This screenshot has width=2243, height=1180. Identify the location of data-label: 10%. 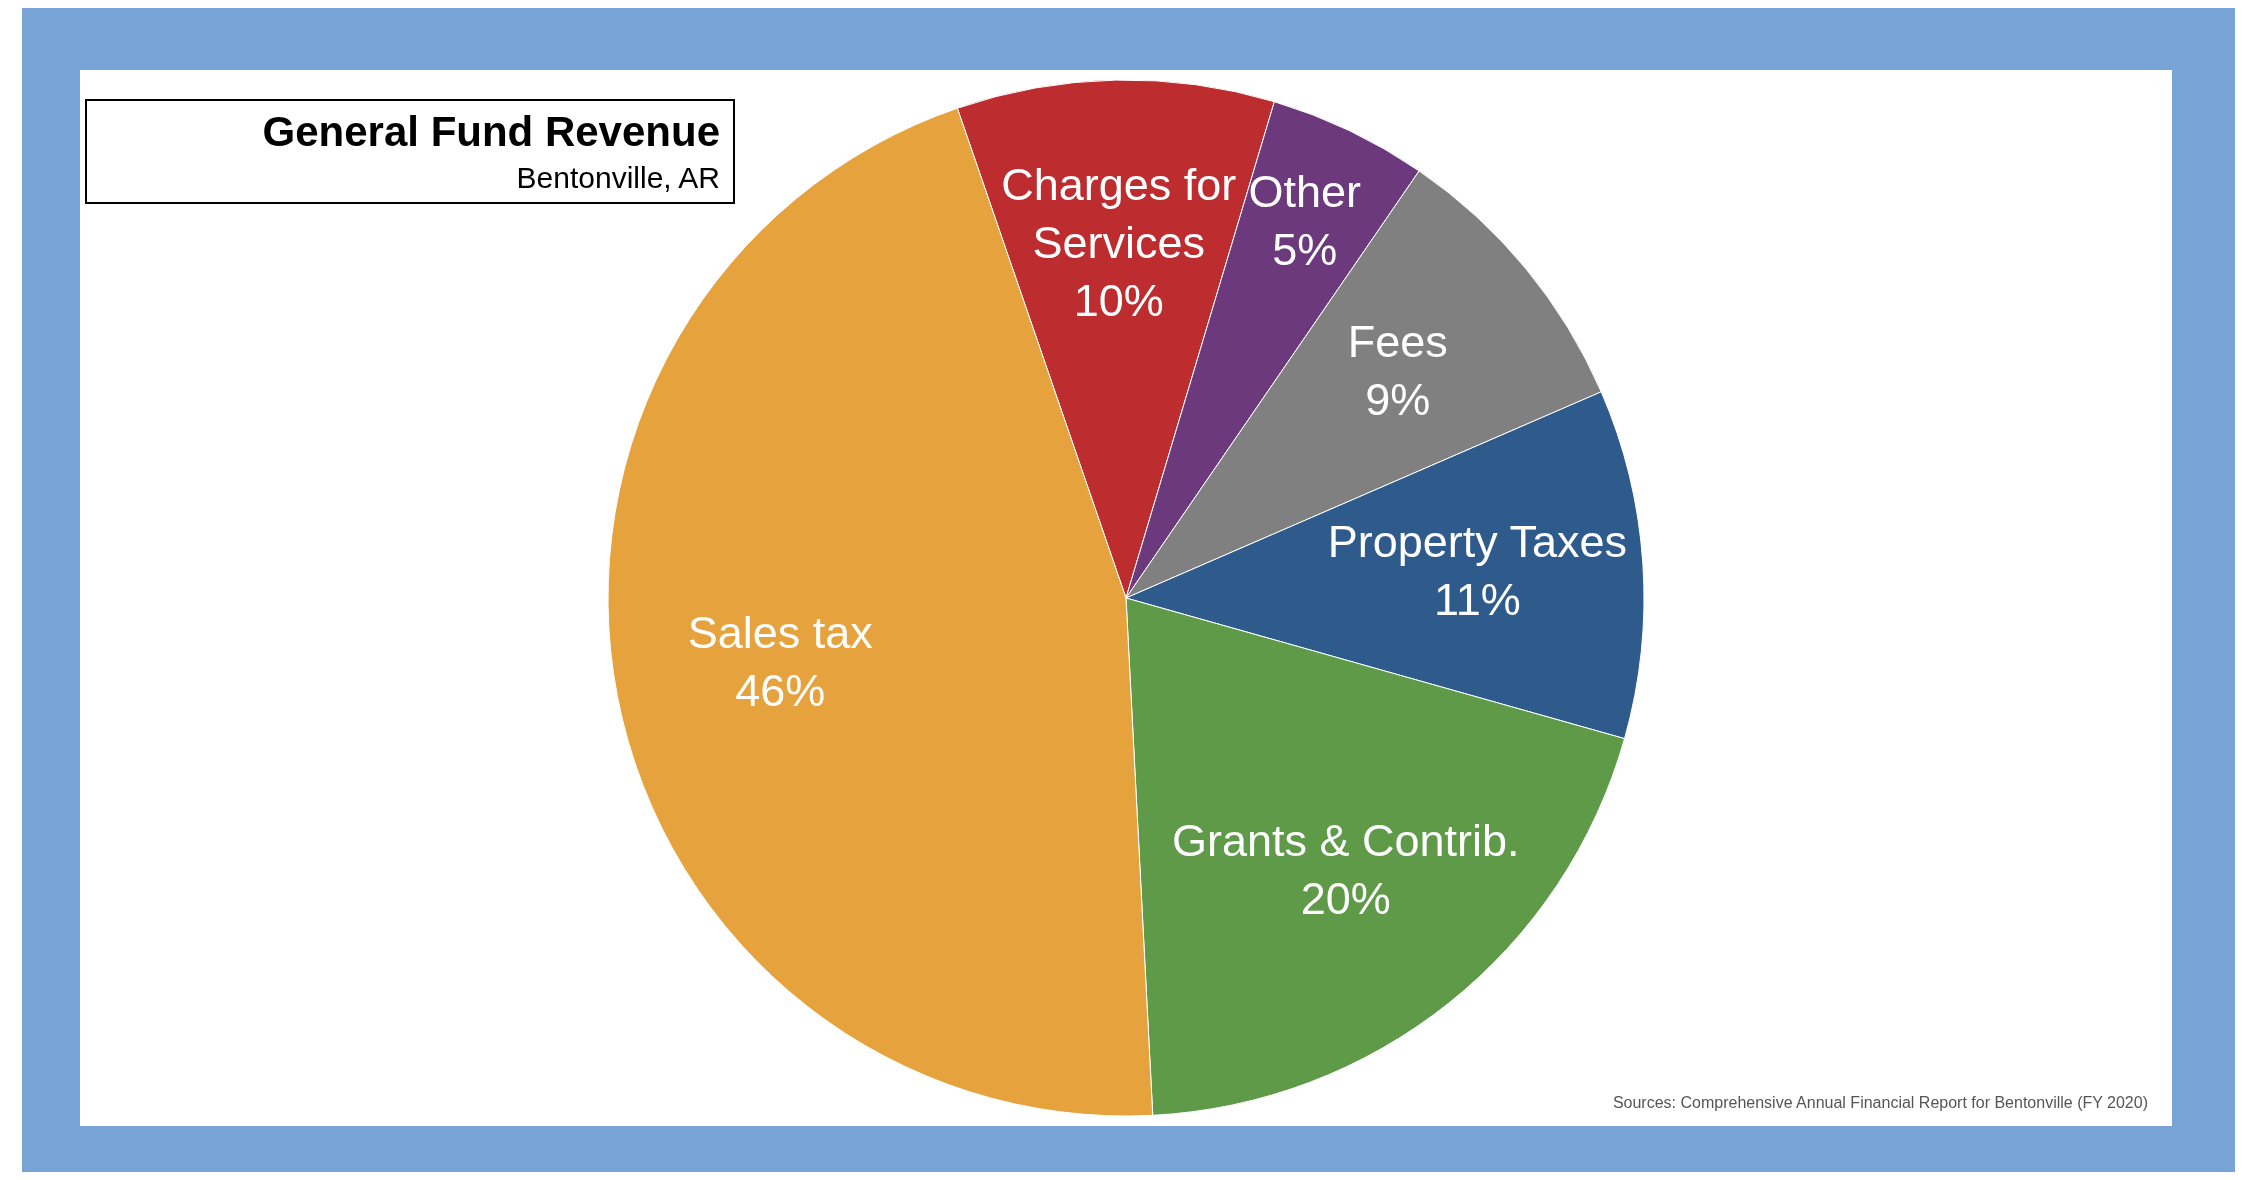
(1118, 300).